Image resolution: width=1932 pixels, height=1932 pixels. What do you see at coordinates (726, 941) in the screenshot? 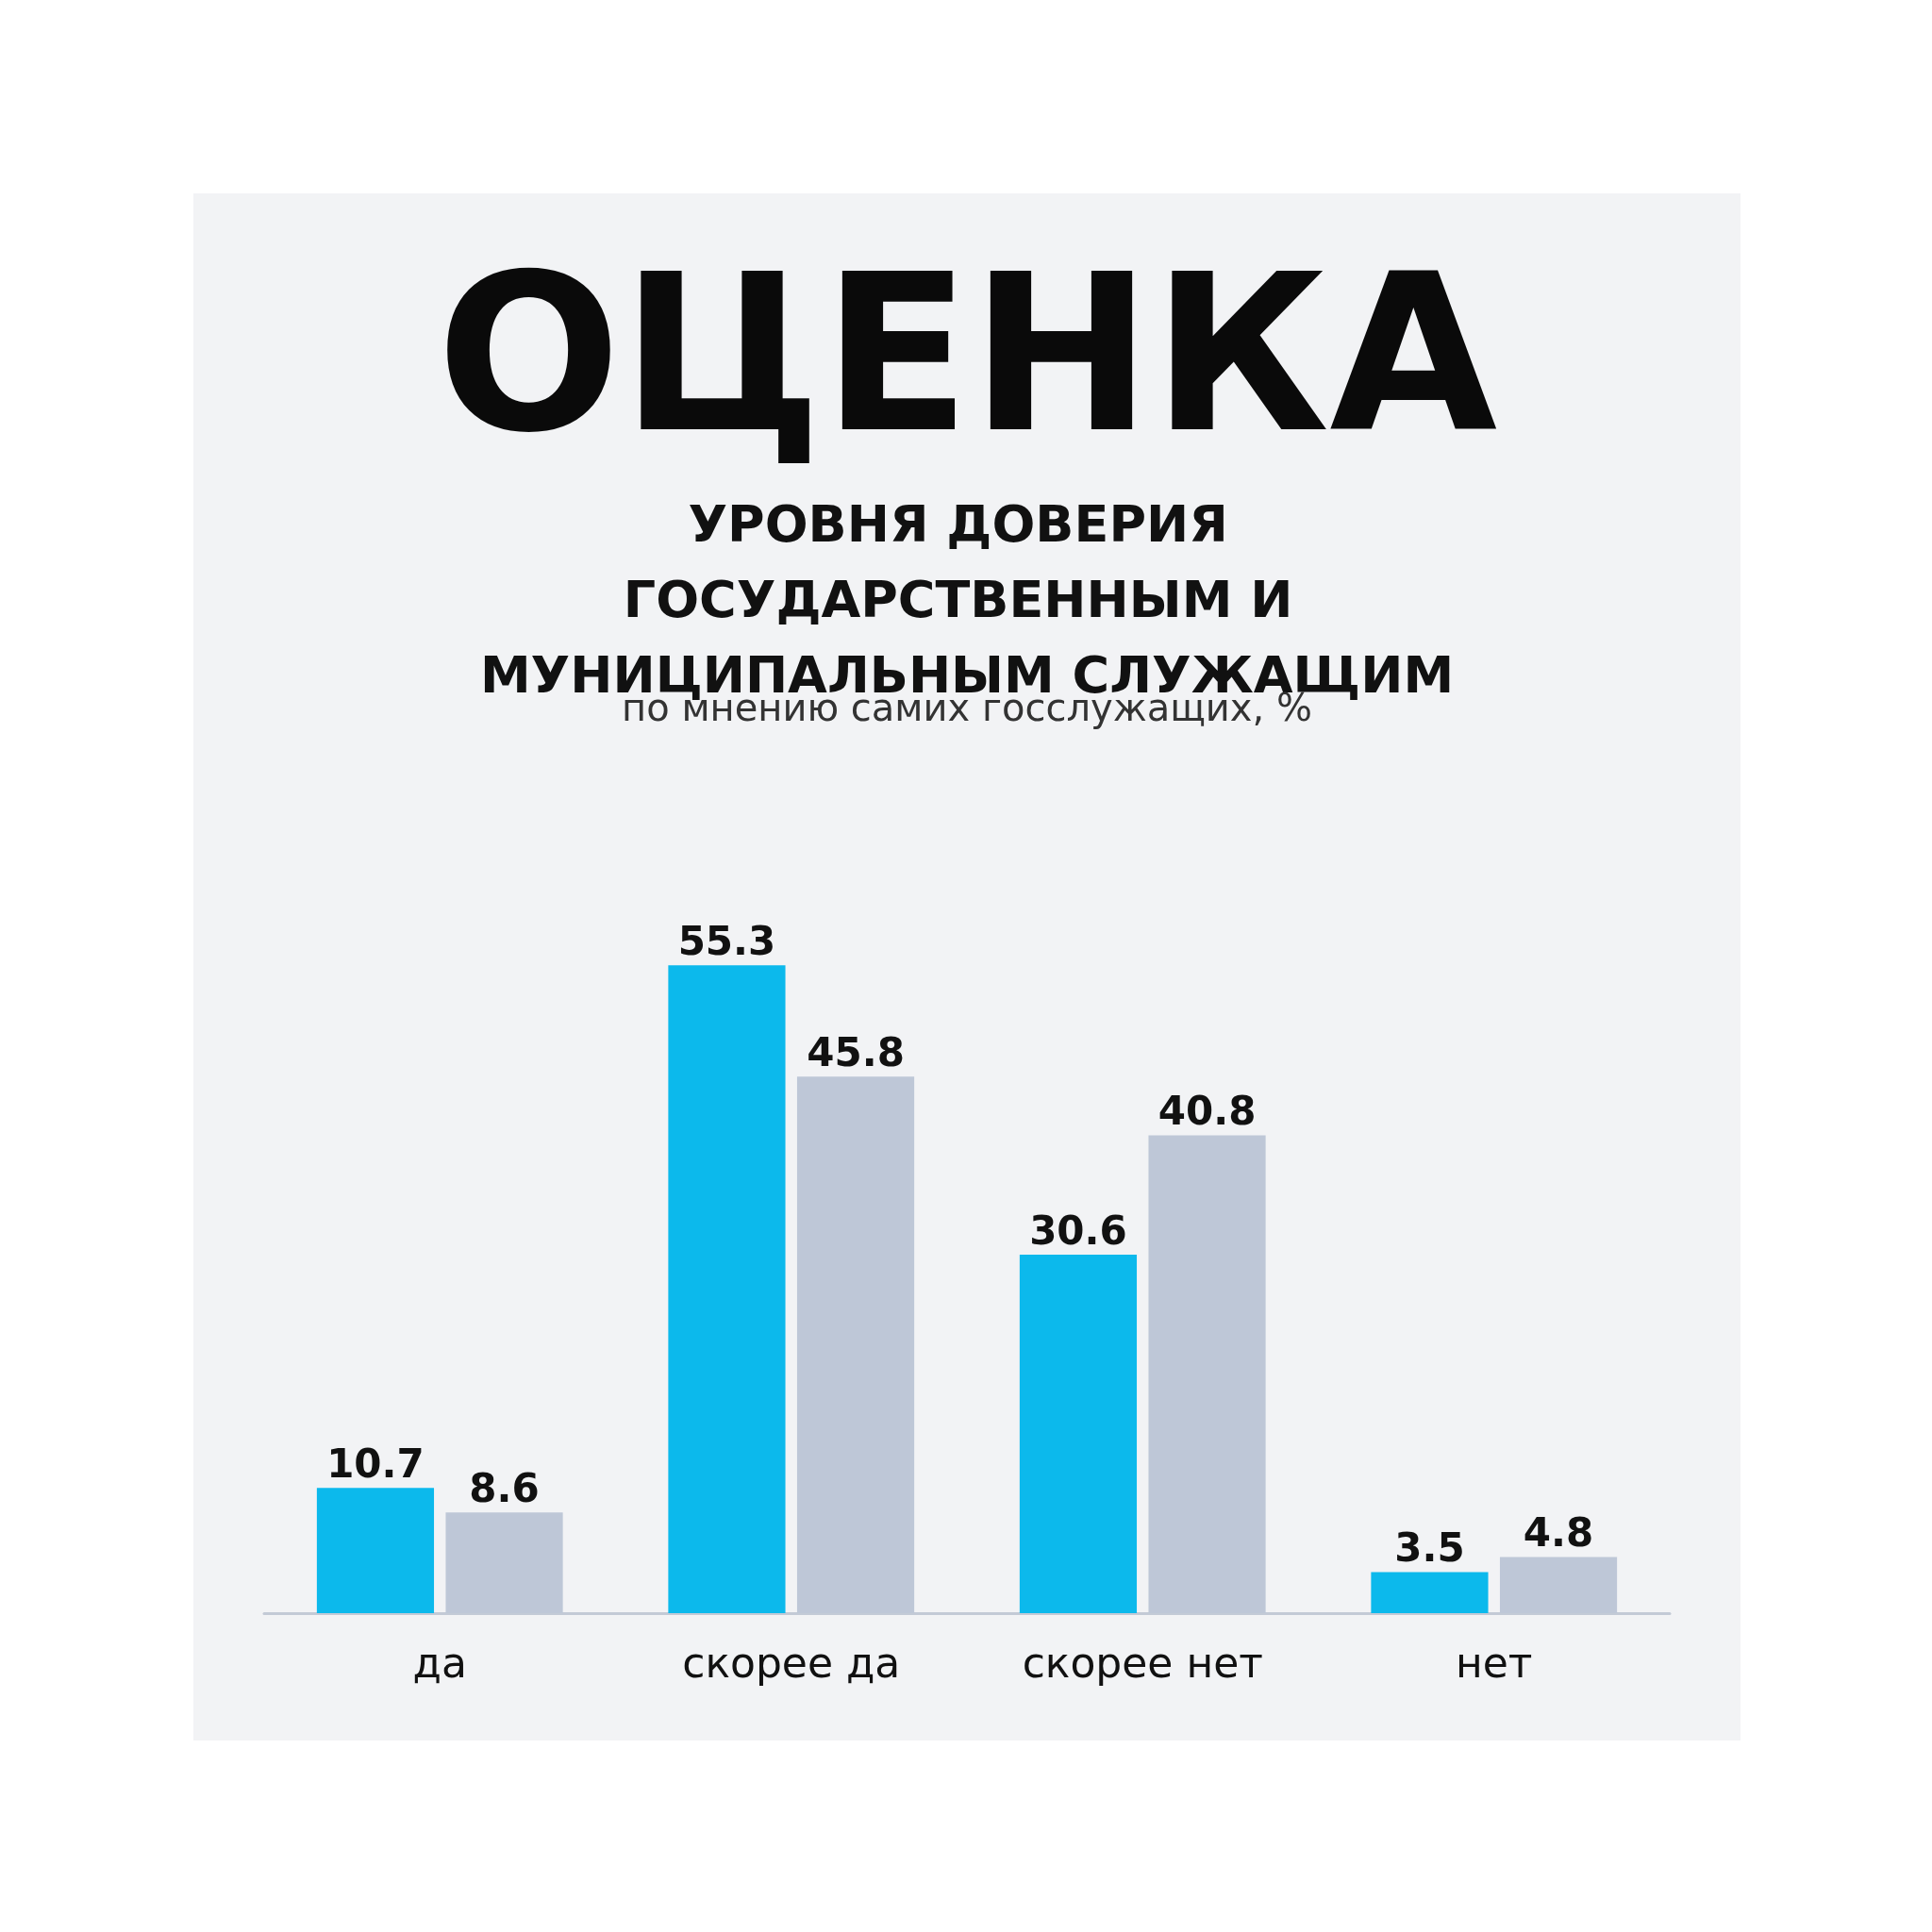
I see `data-label: 55.3` at bounding box center [726, 941].